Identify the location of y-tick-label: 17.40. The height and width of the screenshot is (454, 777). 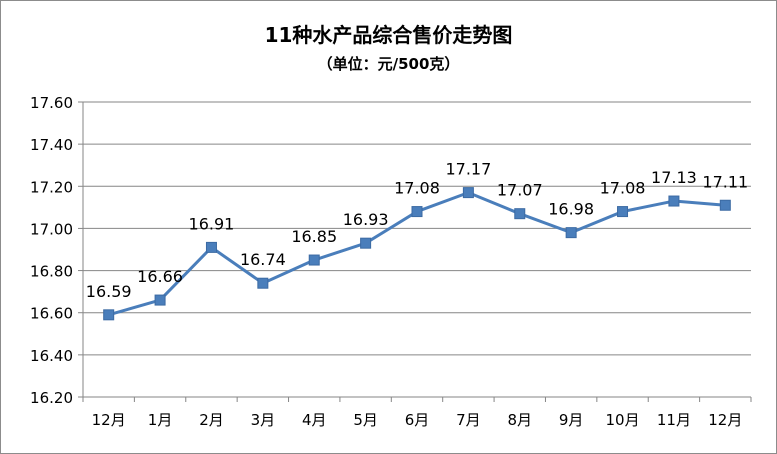
(51, 145).